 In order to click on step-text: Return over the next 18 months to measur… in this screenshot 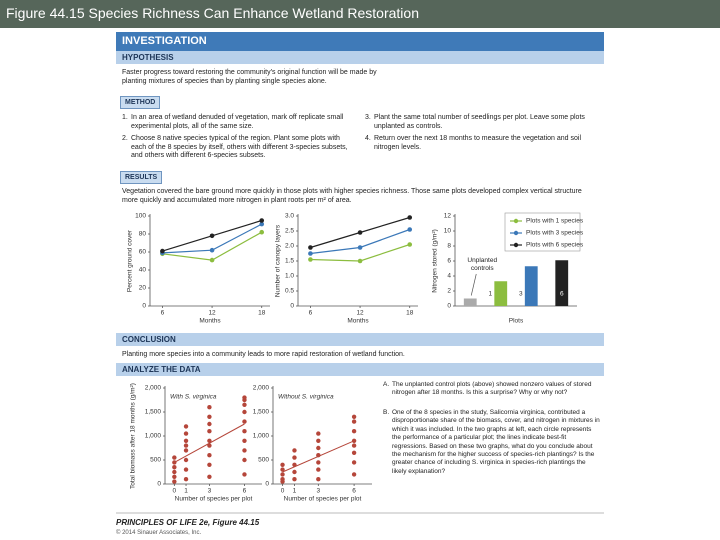, I will do `click(478, 143)`.